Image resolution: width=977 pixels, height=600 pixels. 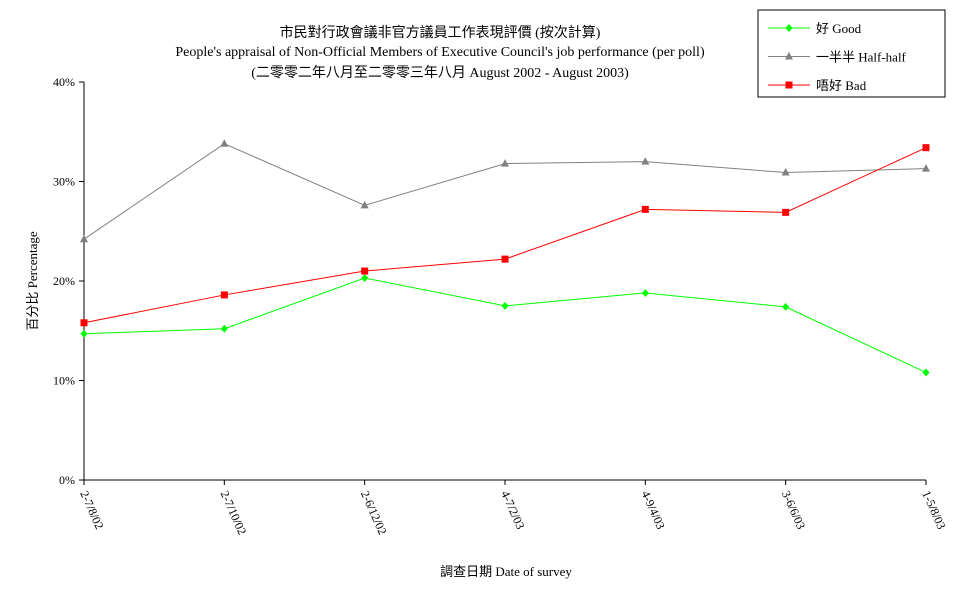 What do you see at coordinates (653, 510) in the screenshot?
I see `x-tick-label: 4-9/4/03` at bounding box center [653, 510].